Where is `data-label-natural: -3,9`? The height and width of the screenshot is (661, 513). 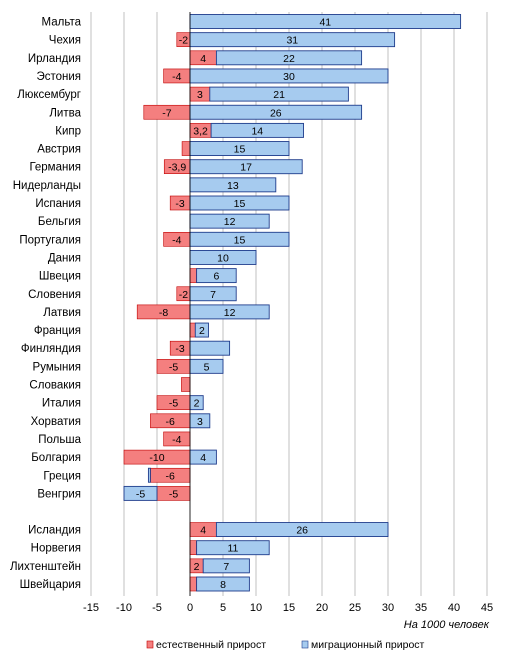 data-label-natural: -3,9 is located at coordinates (177, 168).